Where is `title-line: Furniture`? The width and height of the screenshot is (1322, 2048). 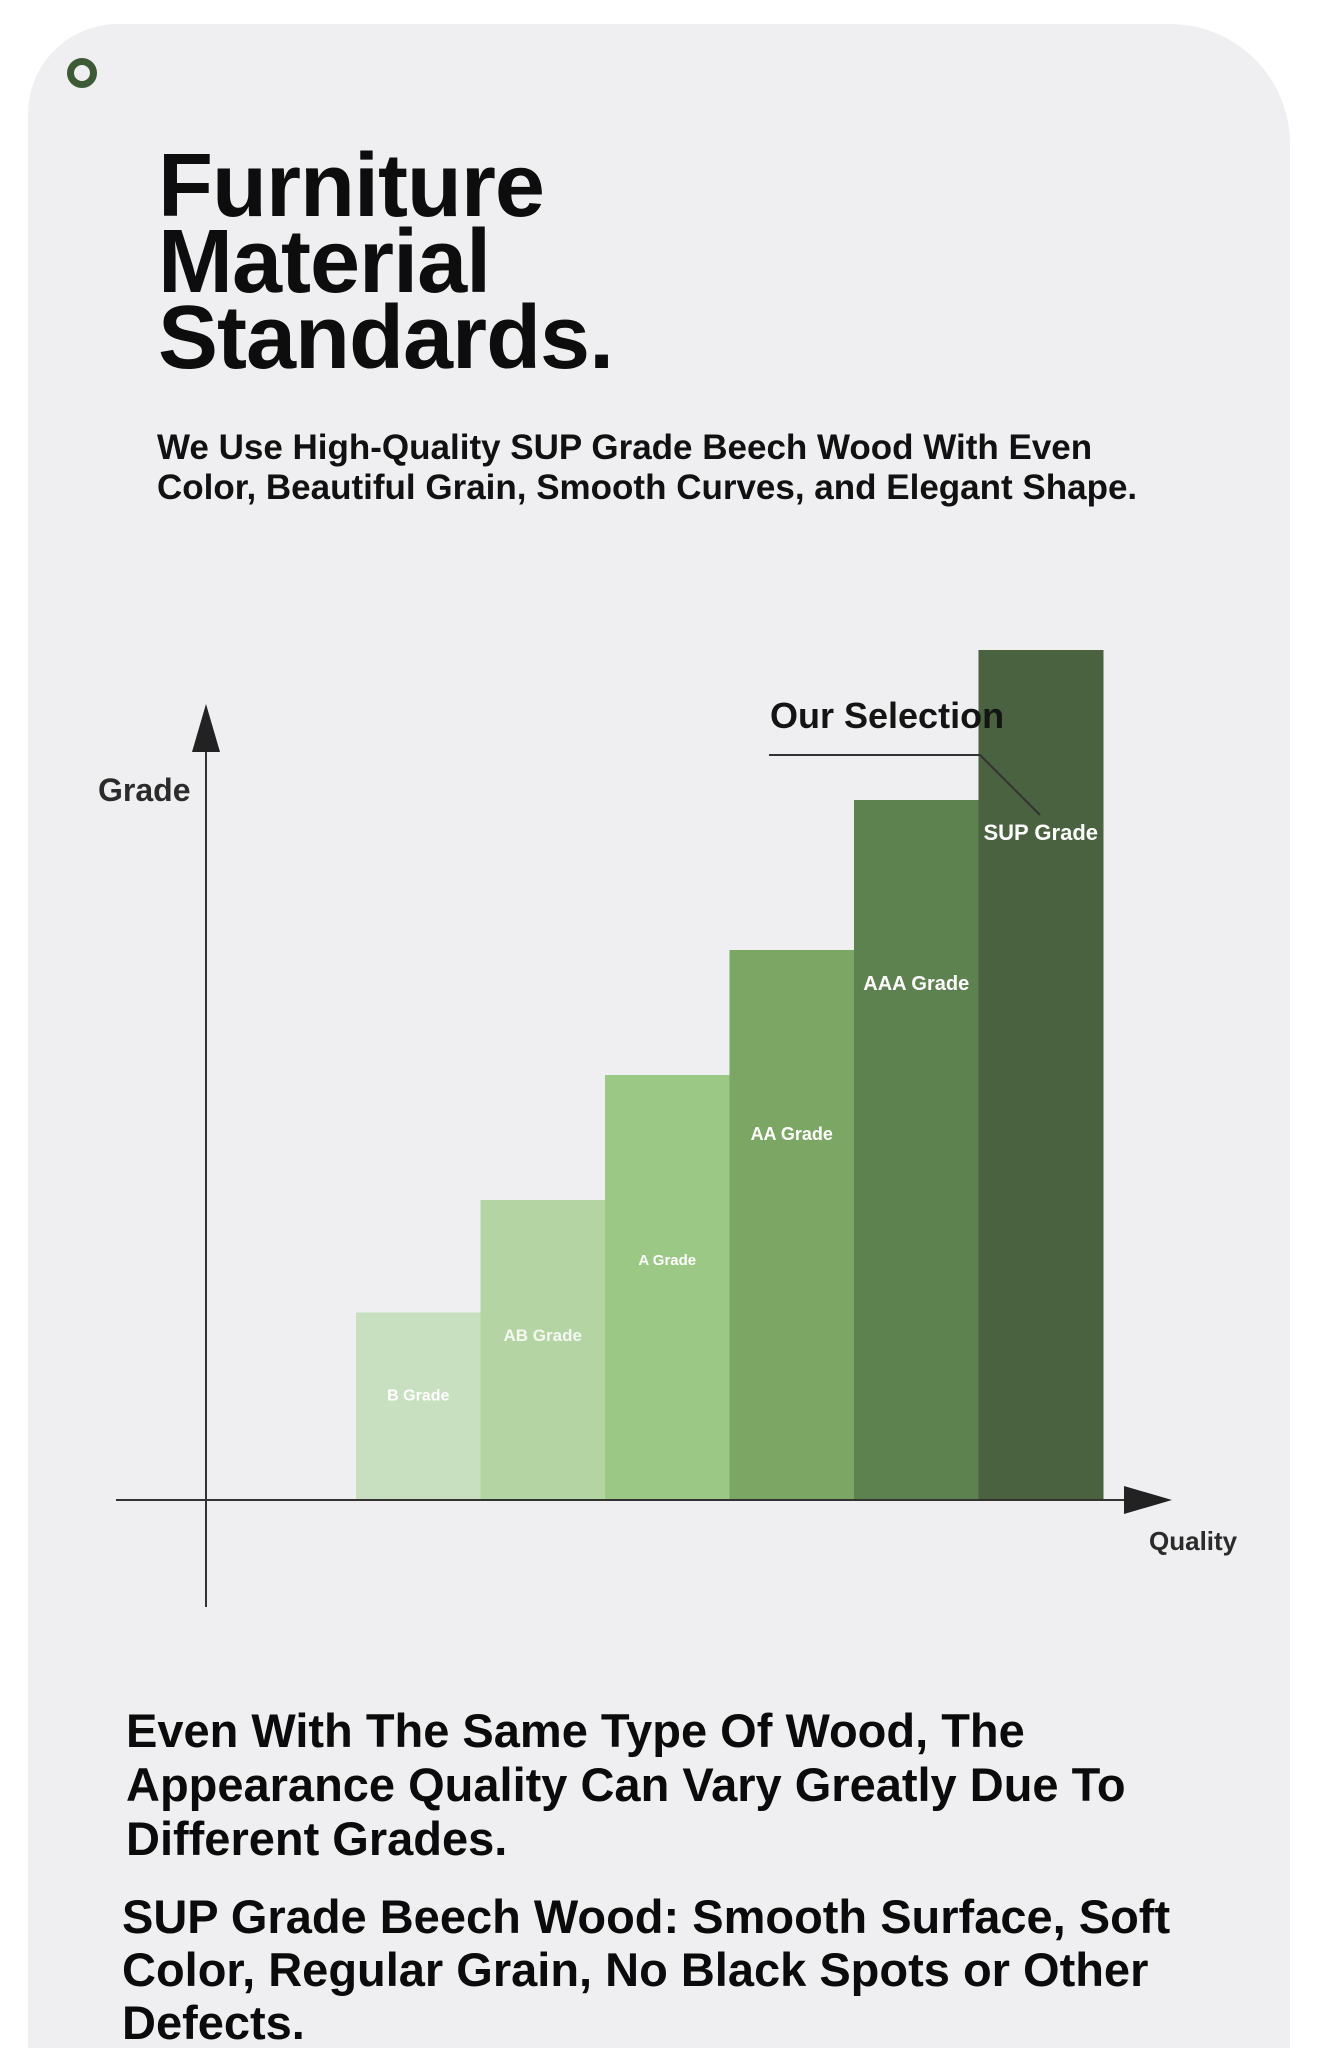
title-line: Furniture is located at coordinates (351, 186).